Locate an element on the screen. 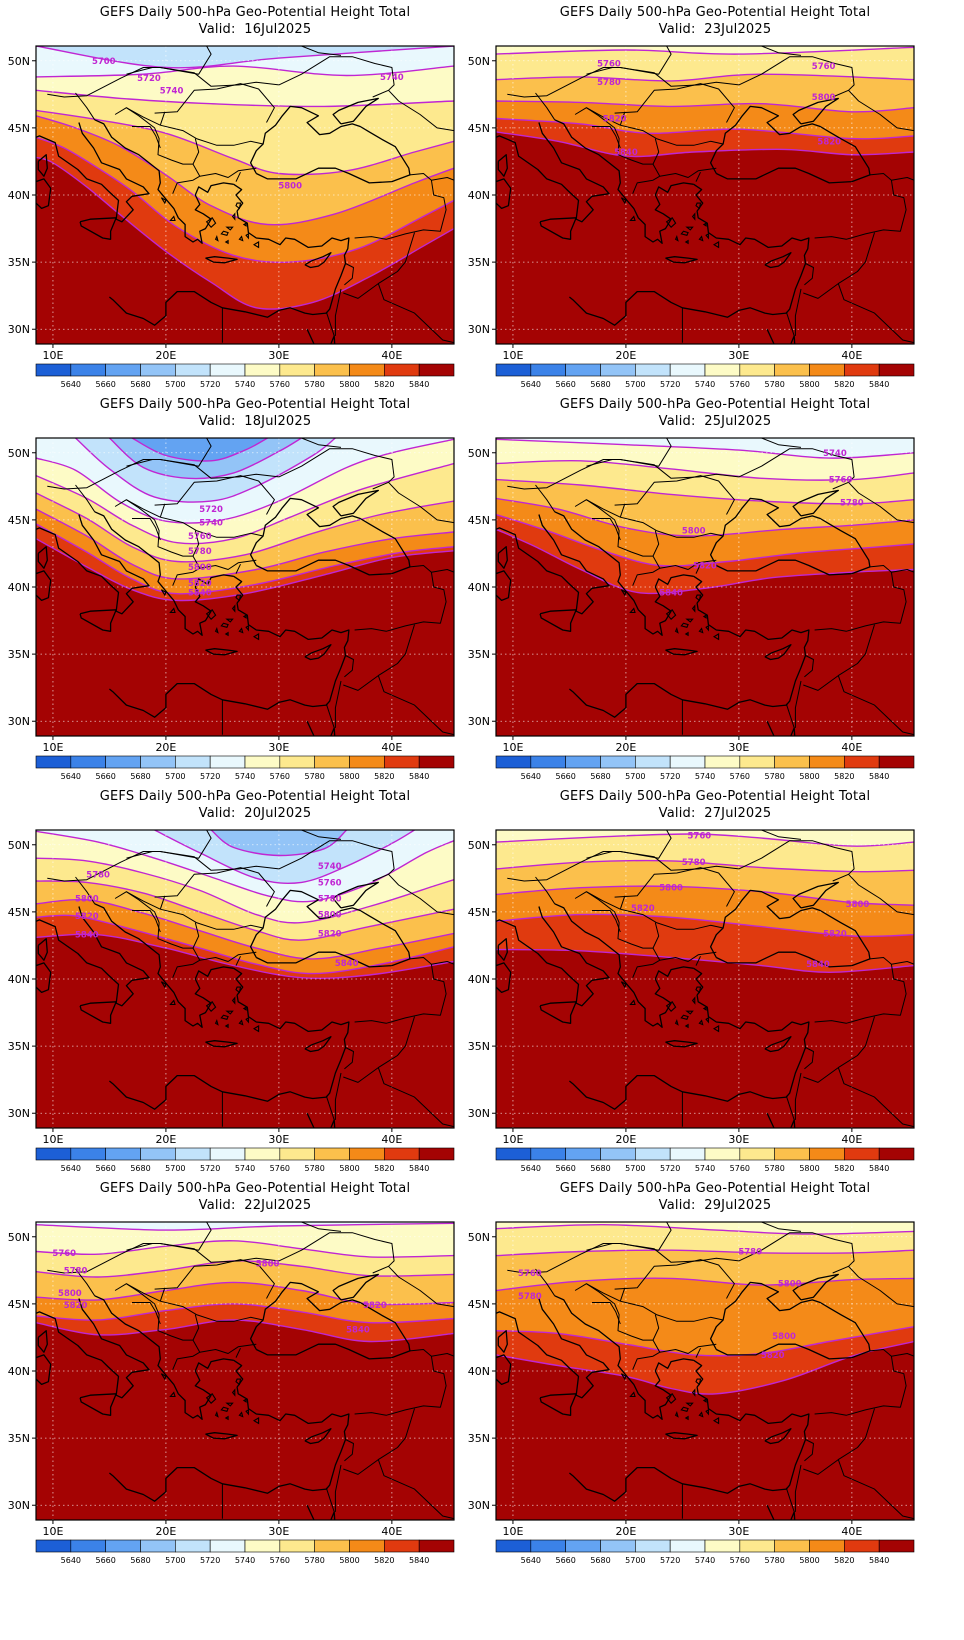 The image size is (964, 1640). colorbar-label: 5780 is located at coordinates (774, 1168).